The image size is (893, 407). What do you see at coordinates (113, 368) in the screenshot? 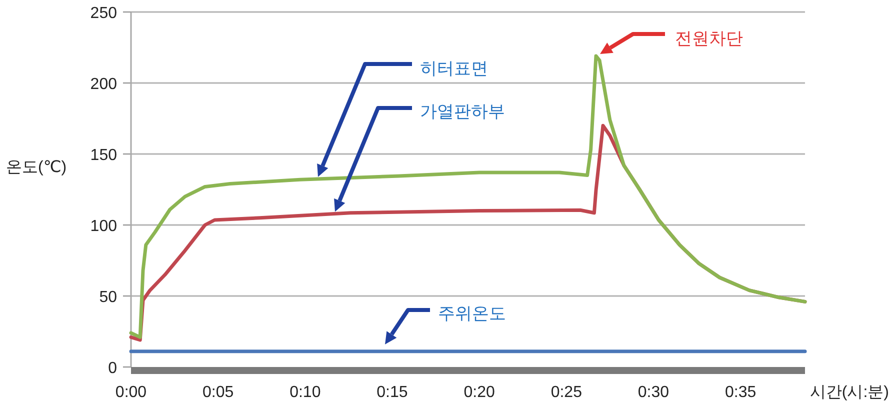
I see `y-tick-label: 0` at bounding box center [113, 368].